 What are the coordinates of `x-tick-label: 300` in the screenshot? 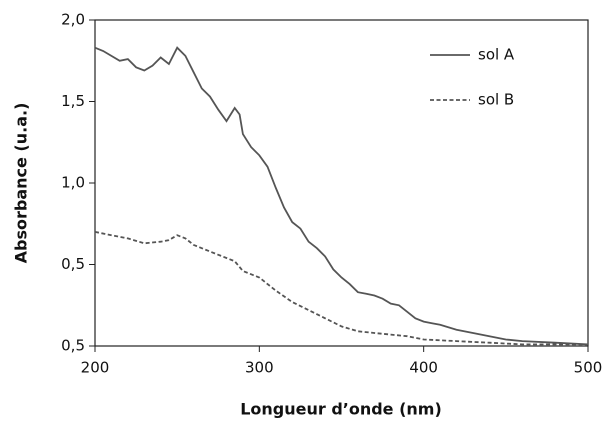 It's located at (259, 368).